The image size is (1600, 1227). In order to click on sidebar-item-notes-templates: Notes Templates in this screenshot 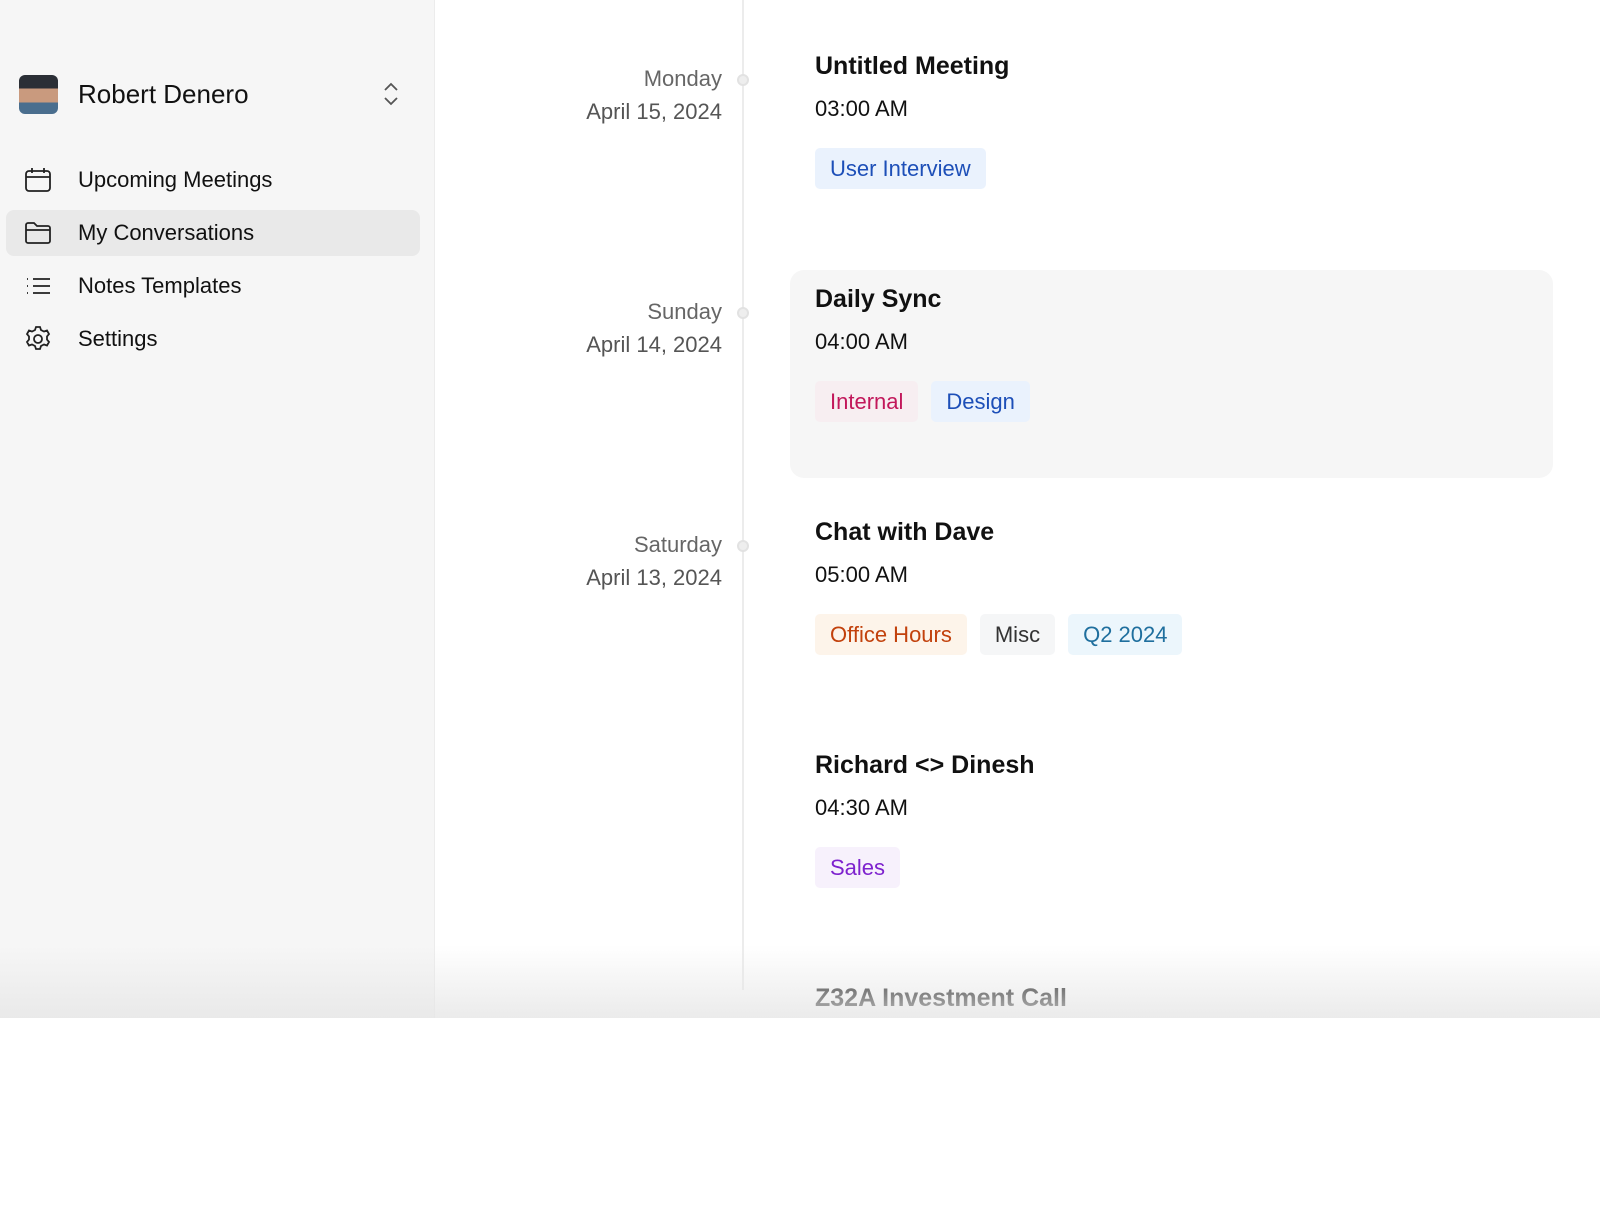, I will do `click(213, 286)`.